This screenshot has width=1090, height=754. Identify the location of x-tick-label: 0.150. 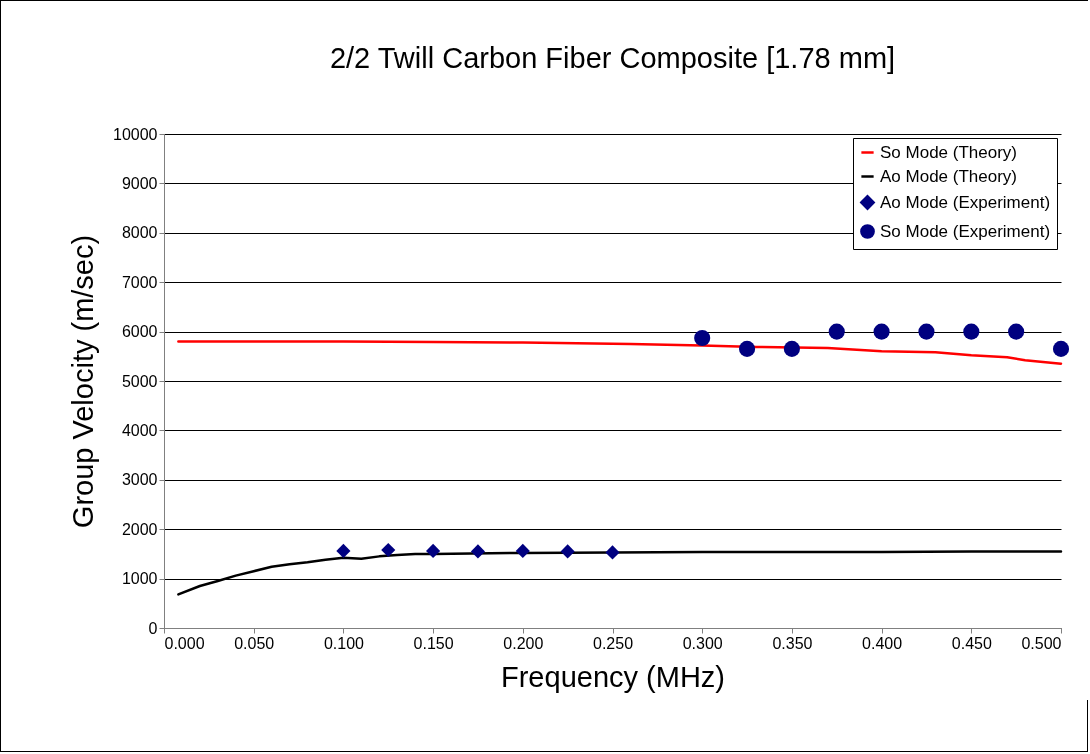
(433, 643).